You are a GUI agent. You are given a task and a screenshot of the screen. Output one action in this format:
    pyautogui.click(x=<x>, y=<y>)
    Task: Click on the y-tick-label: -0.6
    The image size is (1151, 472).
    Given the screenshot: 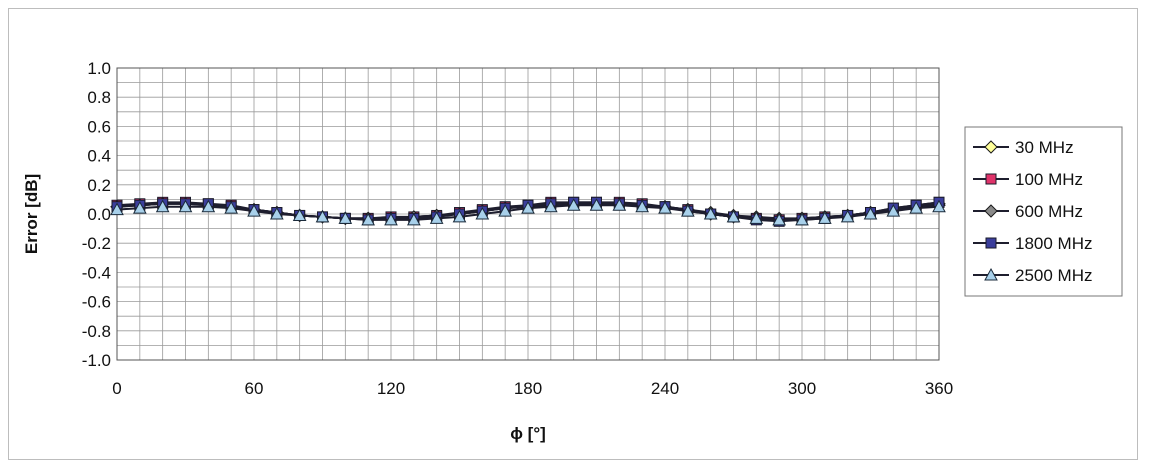 What is the action you would take?
    pyautogui.click(x=96, y=302)
    